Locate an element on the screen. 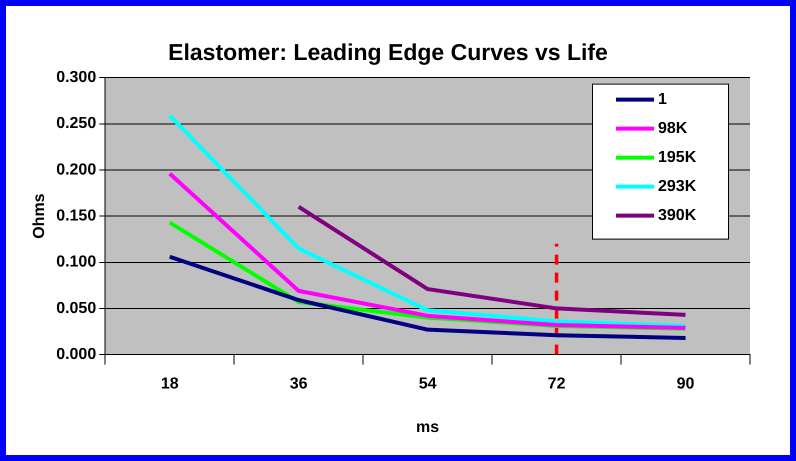  legend-label: 195K is located at coordinates (677, 157).